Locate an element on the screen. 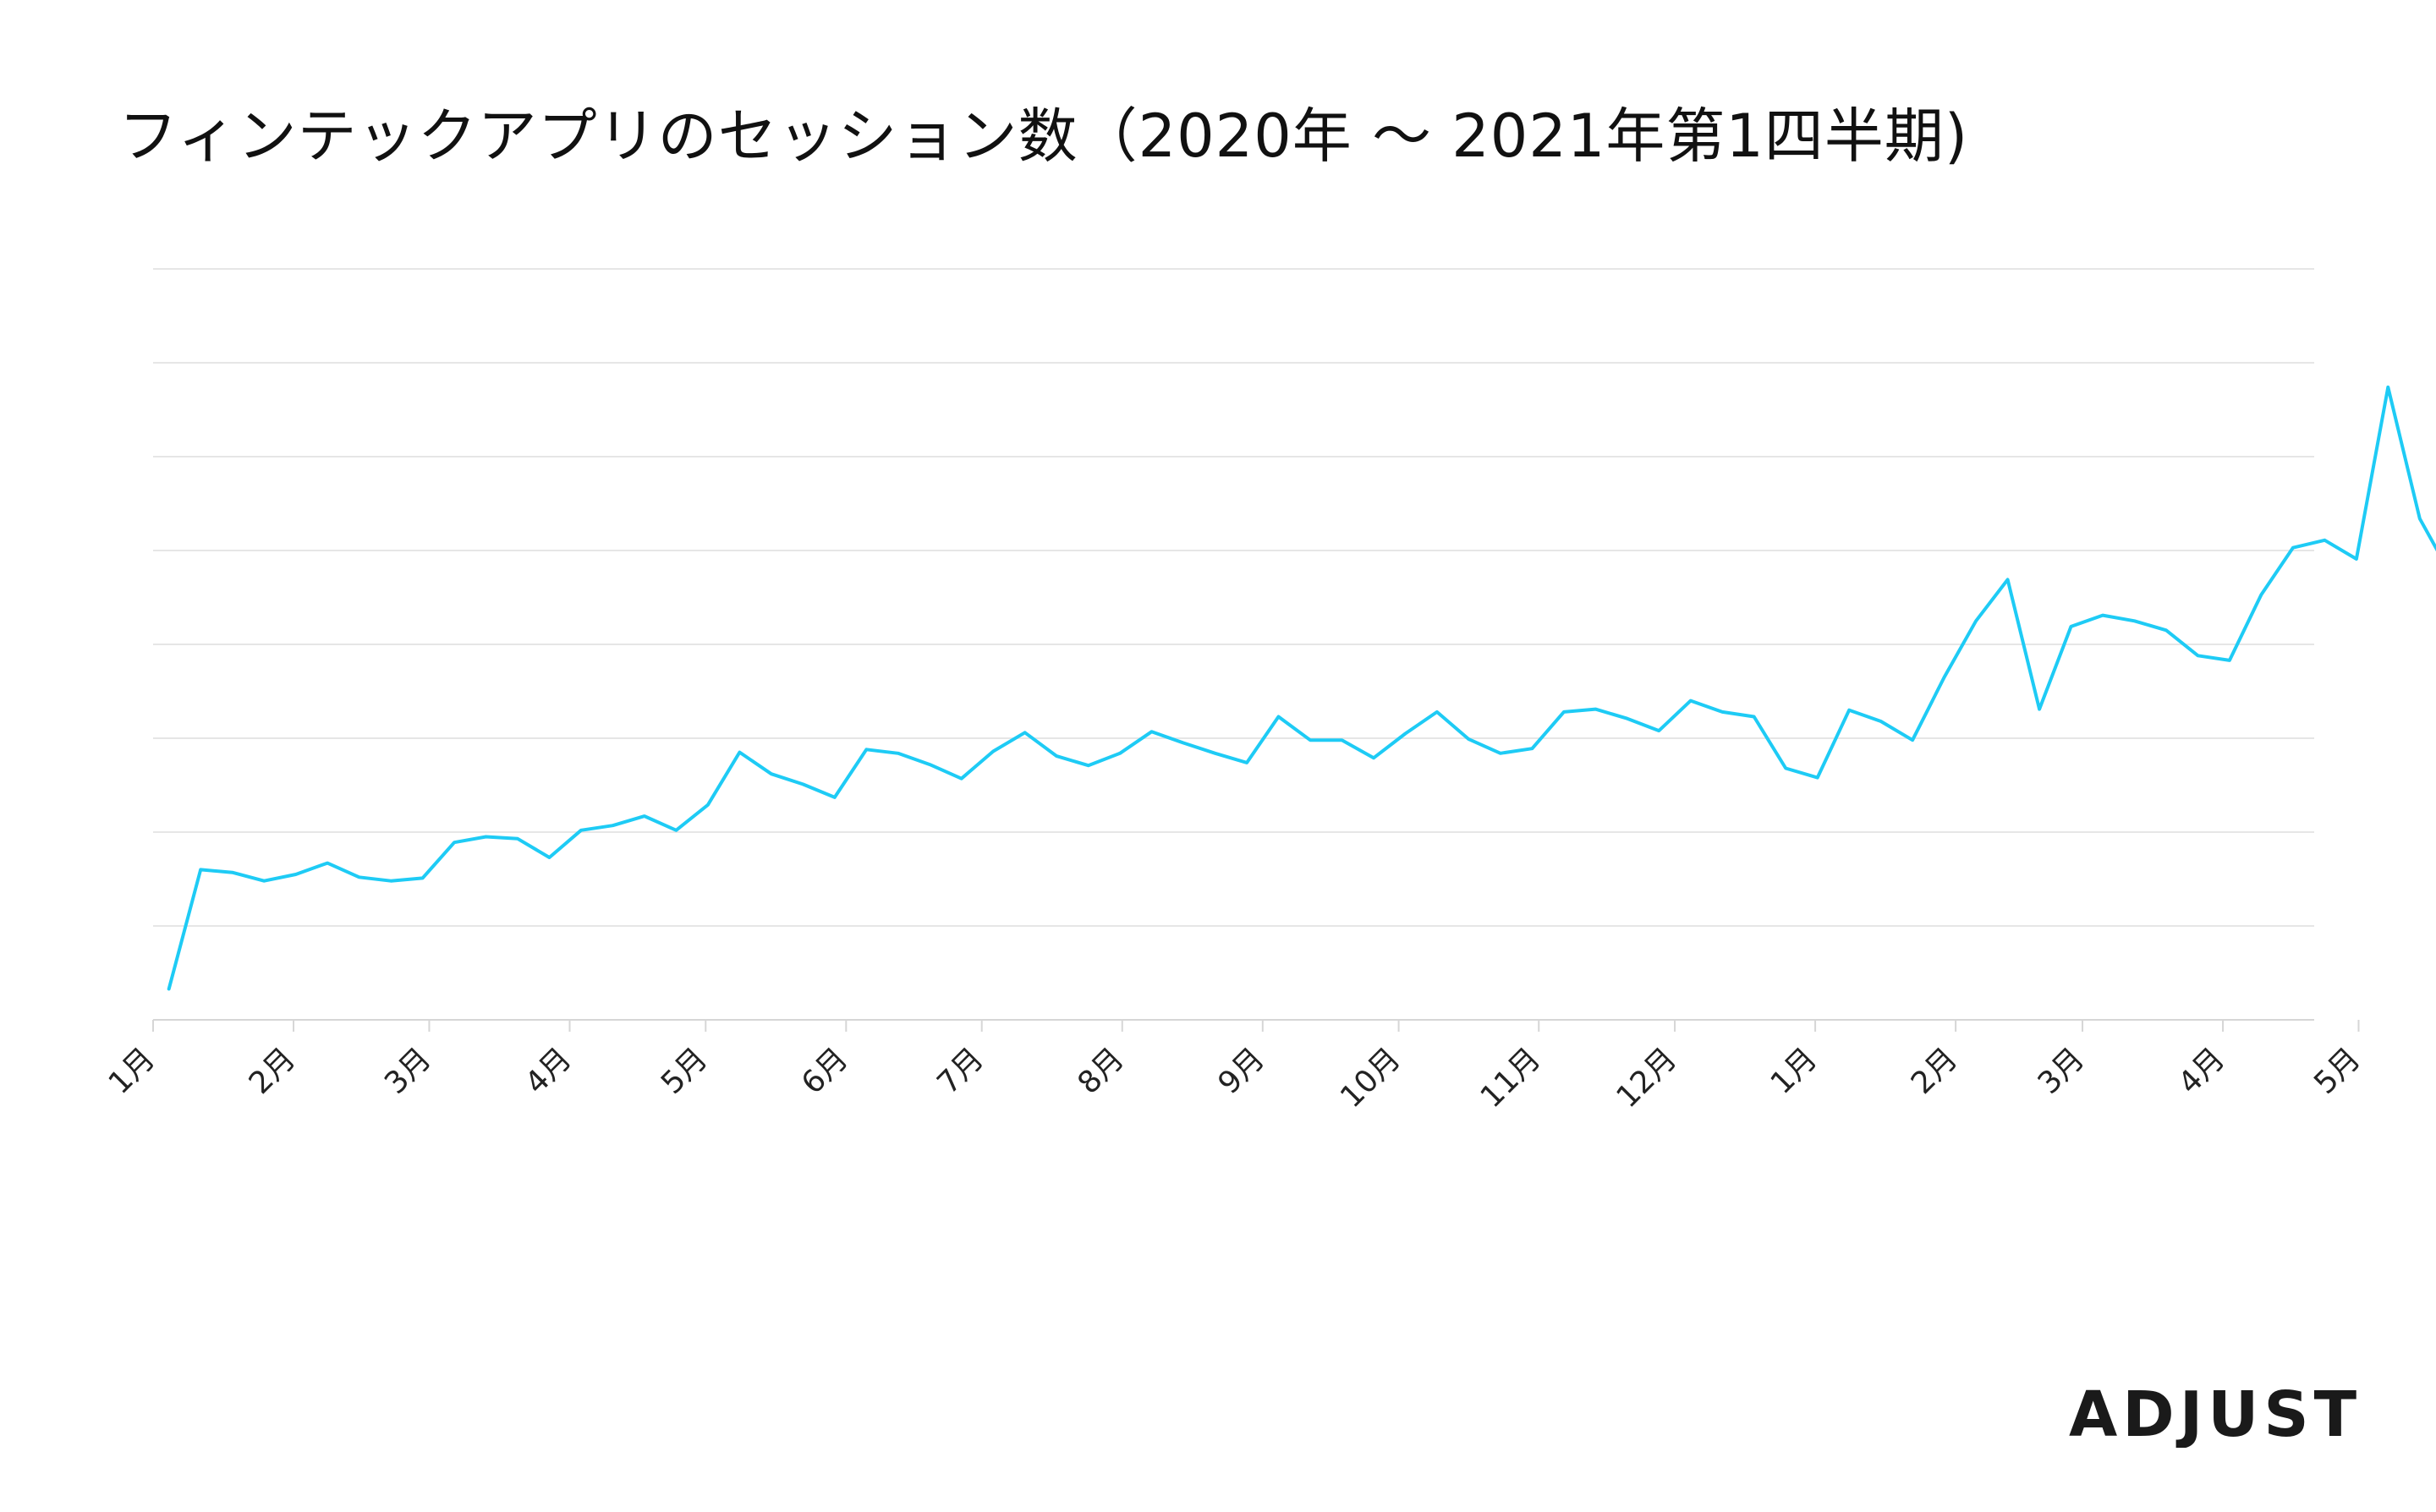 The image size is (2436, 1512). x-tick-label-16: 5月 is located at coordinates (2337, 1071).